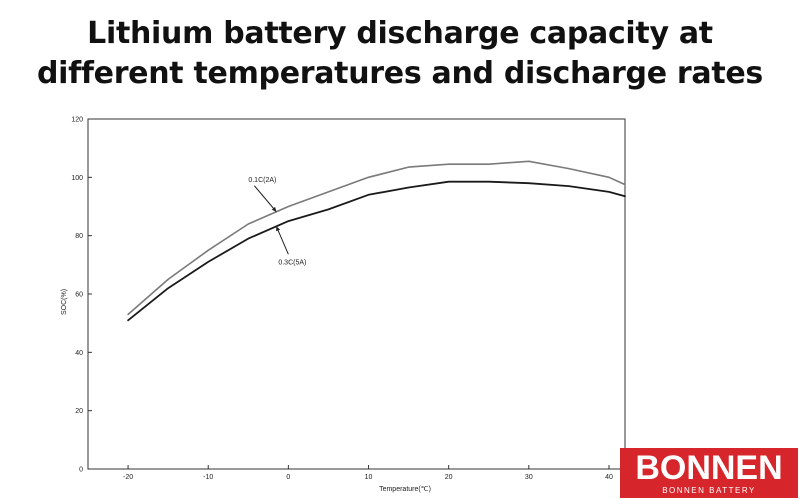 This screenshot has height=500, width=800. What do you see at coordinates (400, 33) in the screenshot?
I see `chart-title-line-1: Lithium battery discharge capacity at` at bounding box center [400, 33].